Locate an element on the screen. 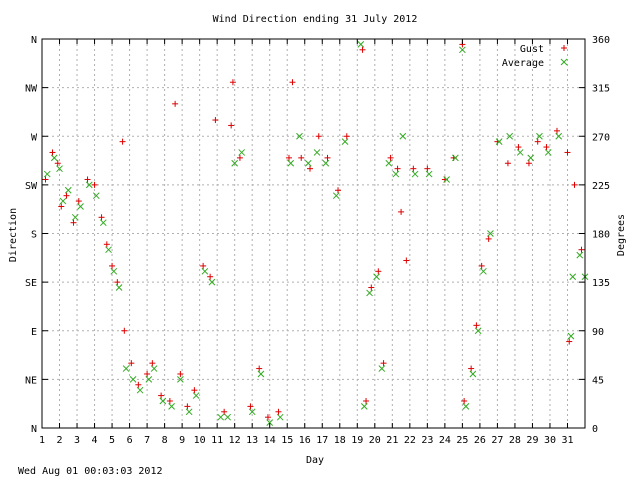 This screenshot has height=480, width=640. legend-marker-average is located at coordinates (564, 62).